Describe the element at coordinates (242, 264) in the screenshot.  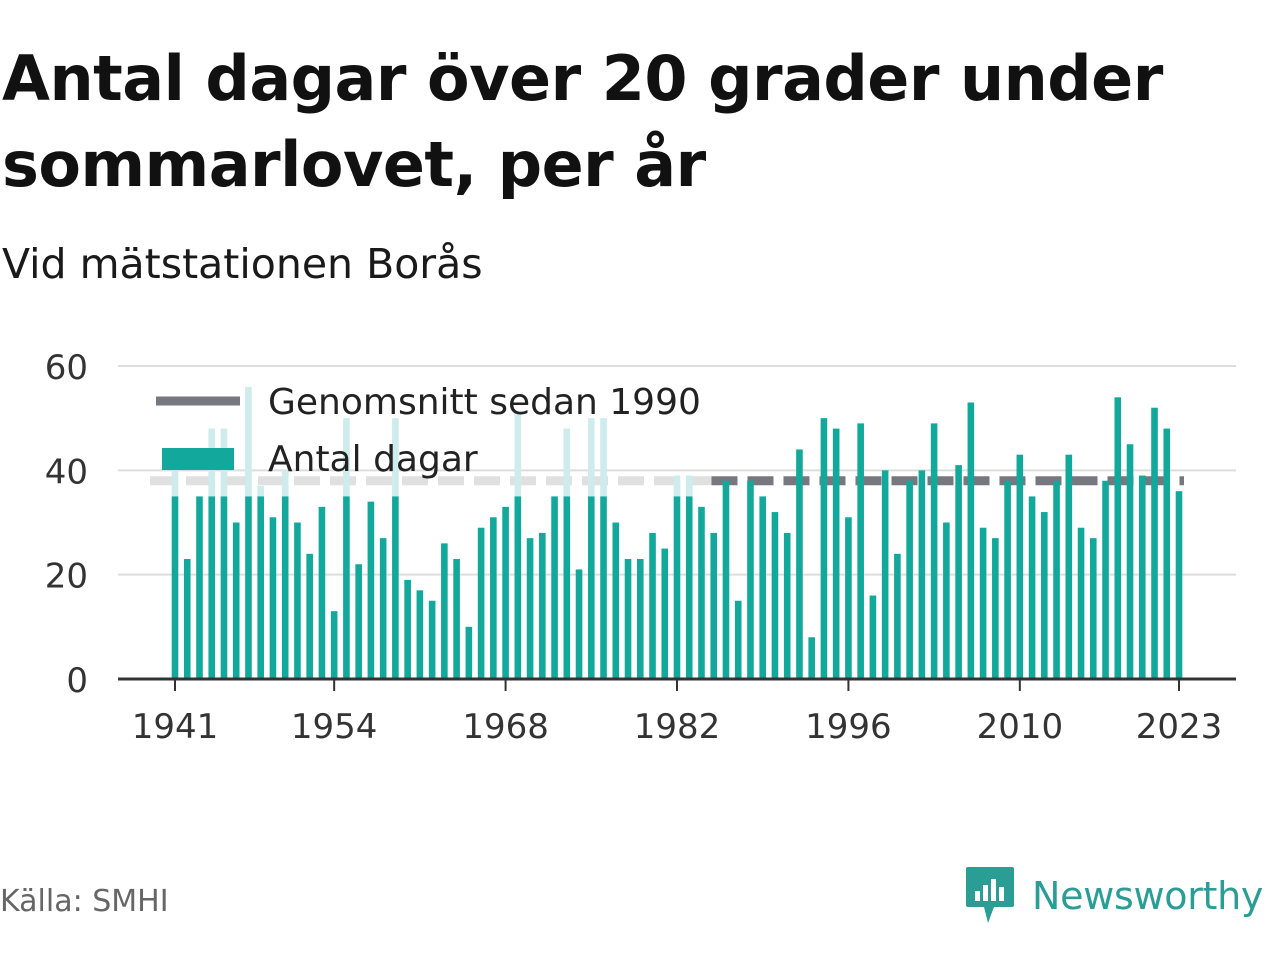
I see `chart-subtitle: Vid mätstationen Borås` at that location.